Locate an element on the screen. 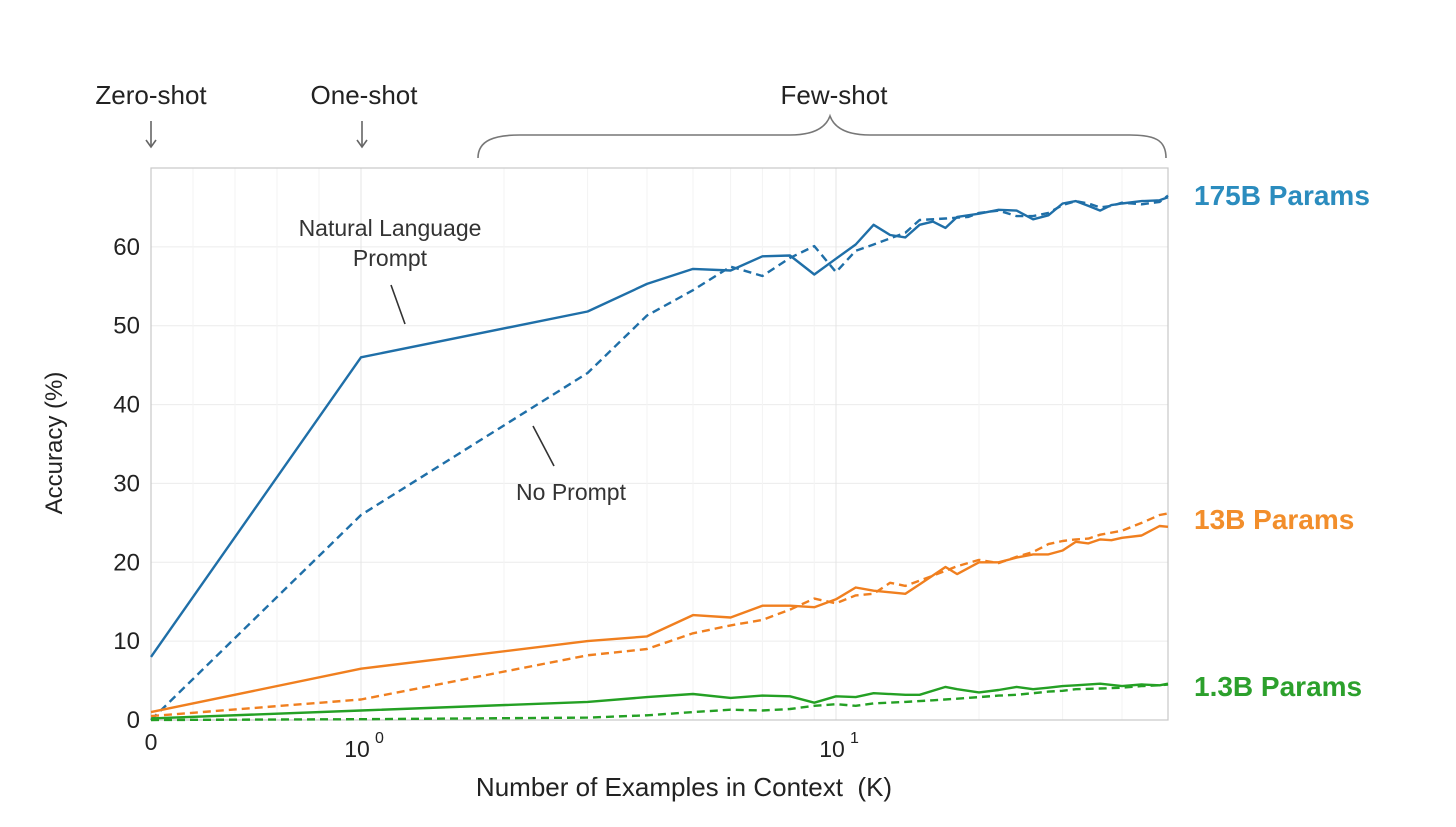 The image size is (1456, 827). nl-prompt-annotation-line2: Prompt is located at coordinates (390, 258).